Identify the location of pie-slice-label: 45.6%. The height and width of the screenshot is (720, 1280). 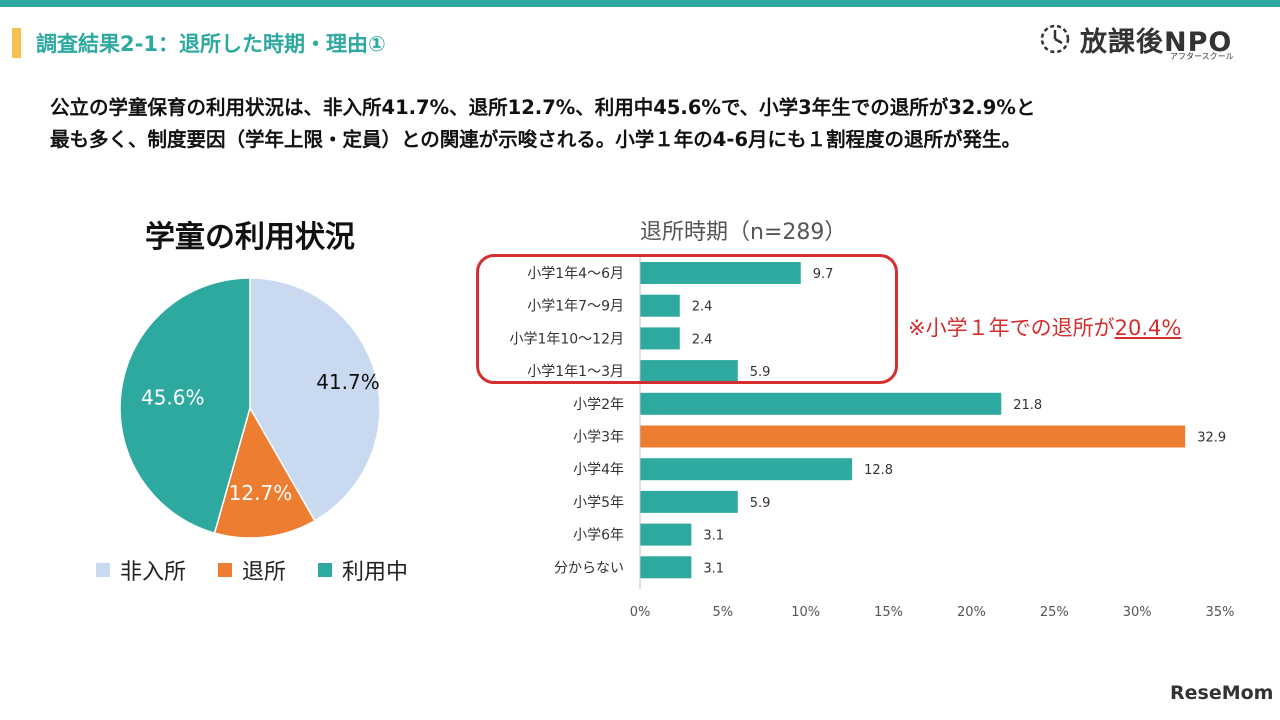
(173, 397).